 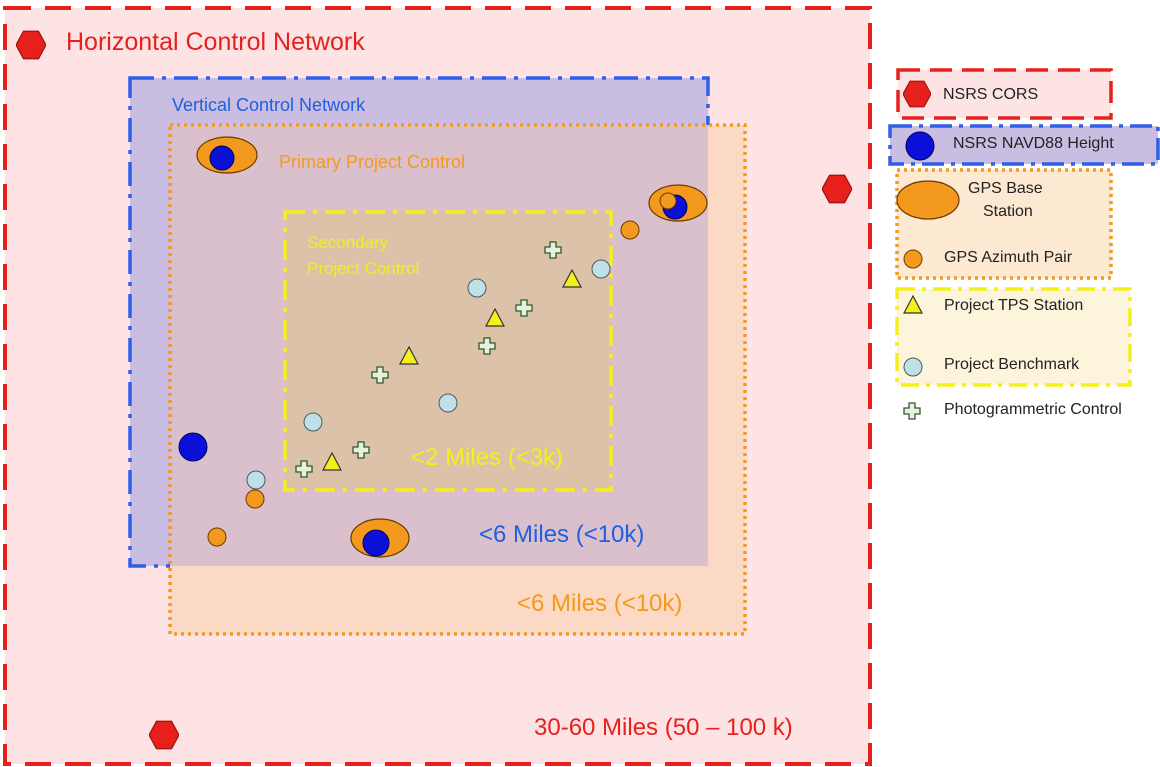 I want to click on legend-navd88-box, so click(x=1024, y=145).